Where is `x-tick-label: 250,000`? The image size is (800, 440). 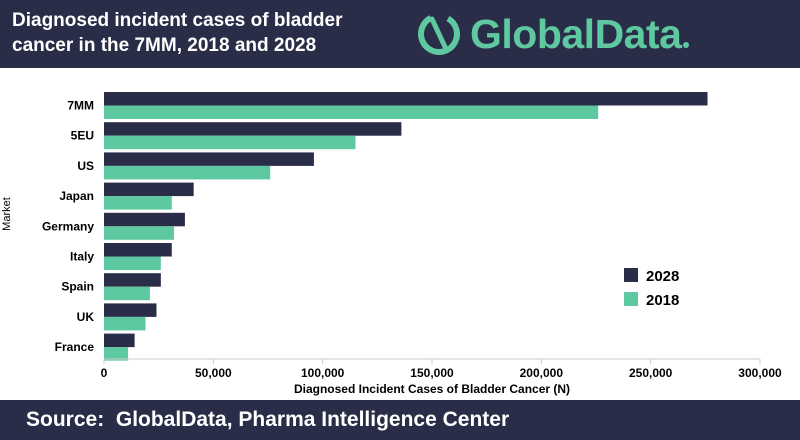 x-tick-label: 250,000 is located at coordinates (651, 373).